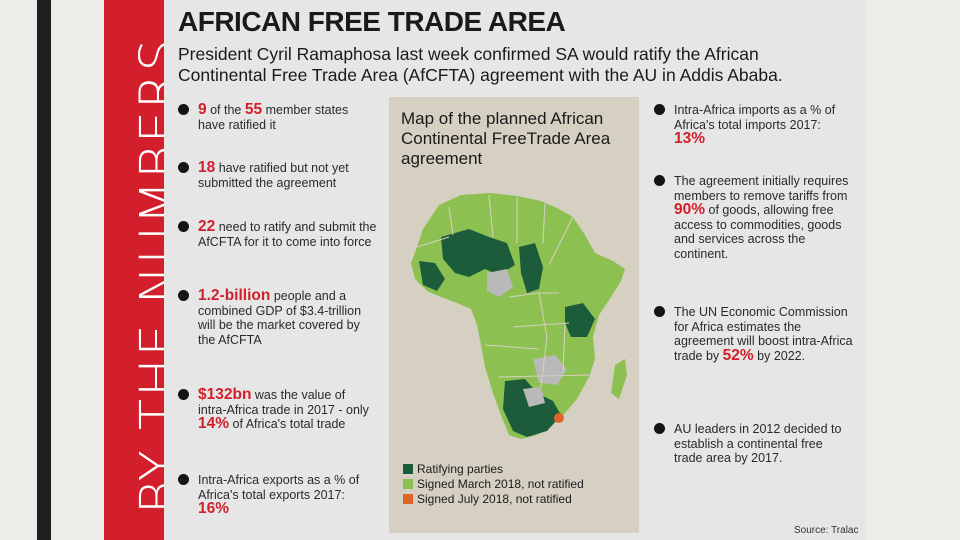 Image resolution: width=960 pixels, height=540 pixels. What do you see at coordinates (500, 283) in the screenshot?
I see `region-nigeria` at bounding box center [500, 283].